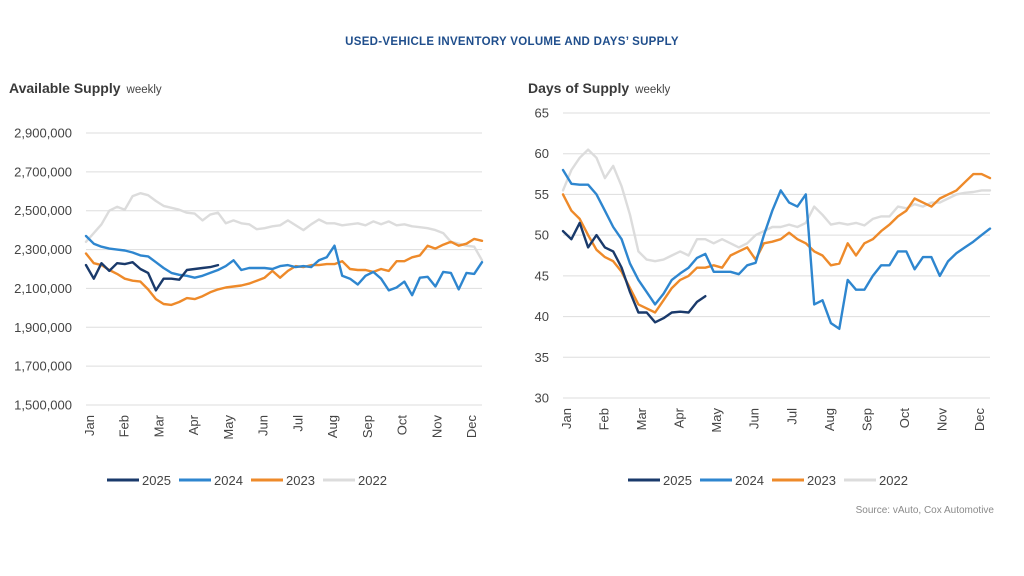 The height and width of the screenshot is (576, 1024). What do you see at coordinates (542, 275) in the screenshot?
I see `y-tick-label: 45` at bounding box center [542, 275].